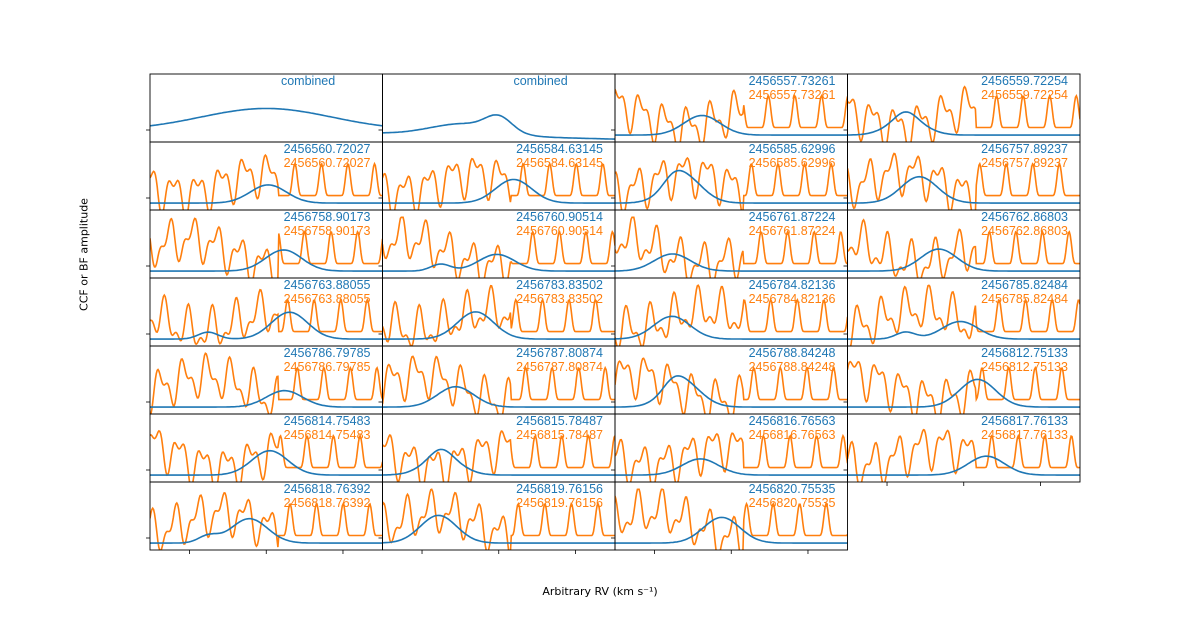 Image resolution: width=1200 pixels, height=618 pixels. I want to click on panel-label: 2456560.72027, so click(327, 163).